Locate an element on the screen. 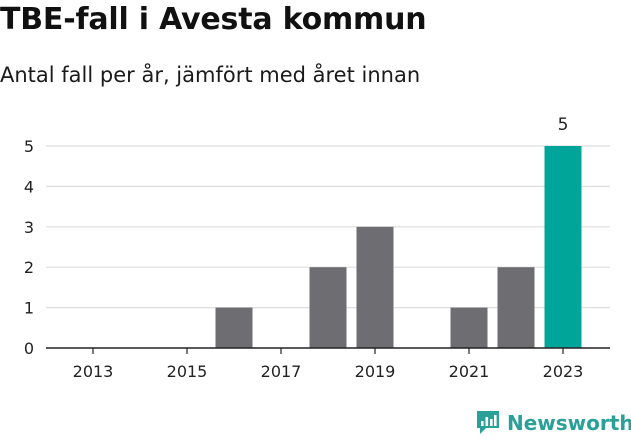  data-labels: 5 is located at coordinates (563, 125).